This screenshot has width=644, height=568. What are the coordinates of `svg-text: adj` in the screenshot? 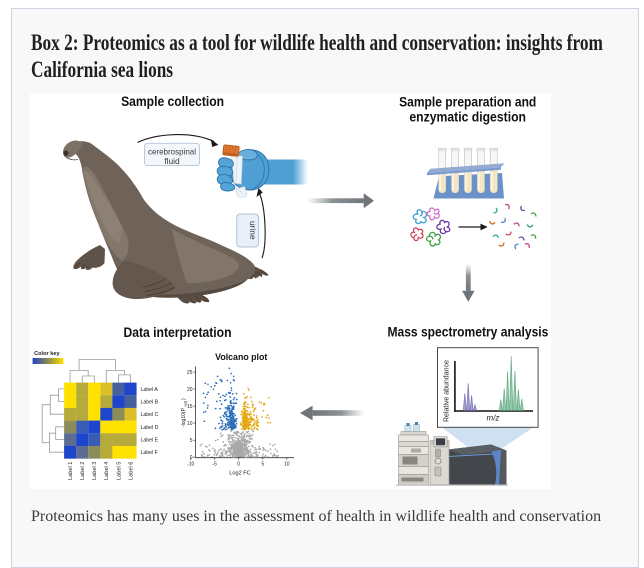 It's located at (186, 403).